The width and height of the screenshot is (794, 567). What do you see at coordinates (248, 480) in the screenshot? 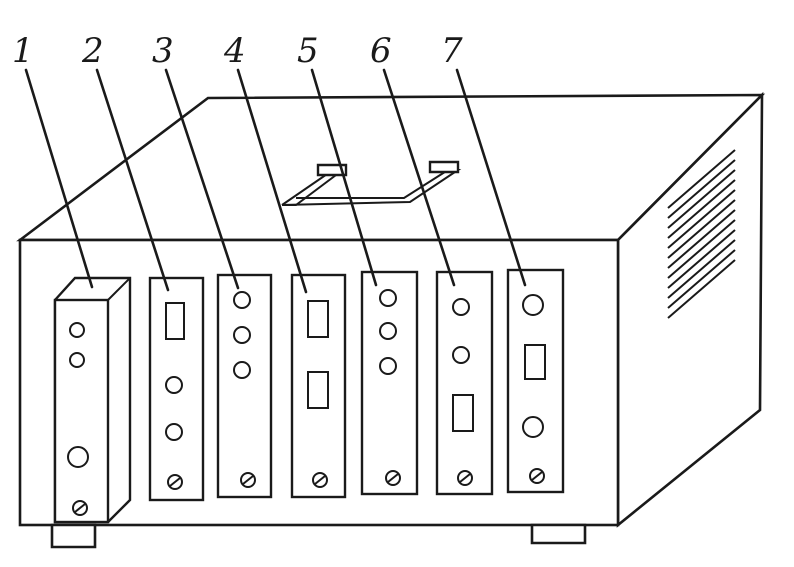
I see `module-3-screw` at bounding box center [248, 480].